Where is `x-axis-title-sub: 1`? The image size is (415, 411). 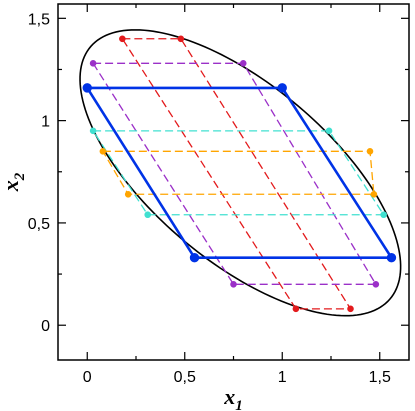 x-axis-title-sub: 1 is located at coordinates (239, 404).